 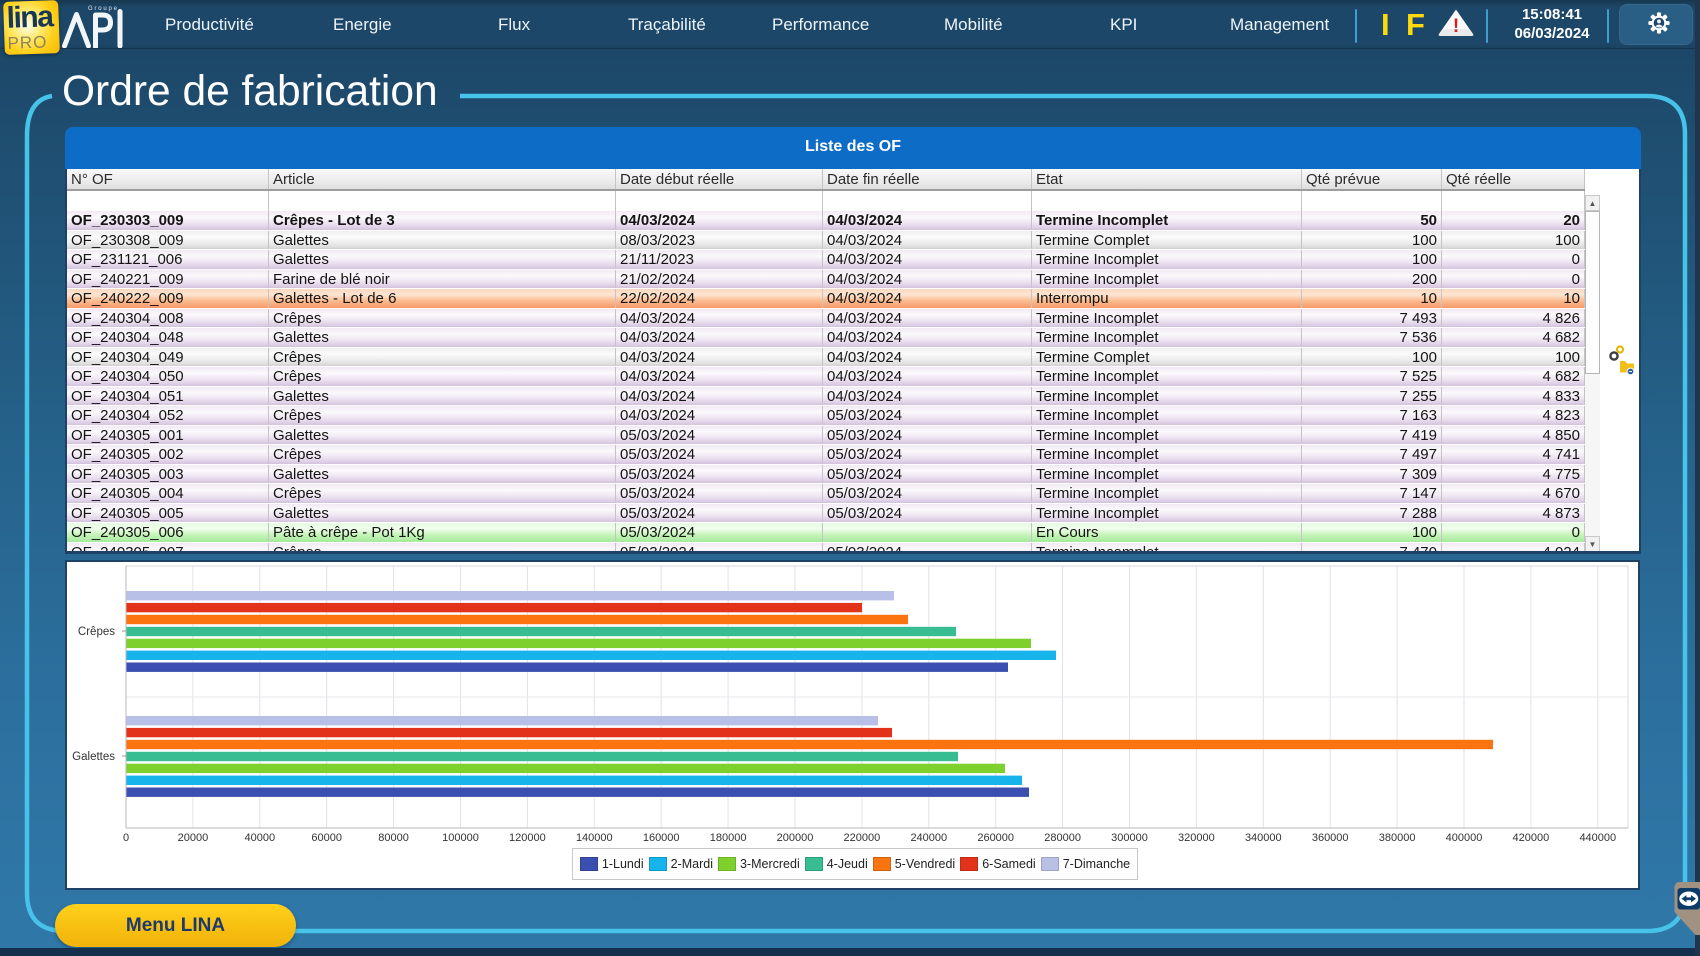 What do you see at coordinates (96, 632) in the screenshot?
I see `svg-text: Crêpes` at bounding box center [96, 632].